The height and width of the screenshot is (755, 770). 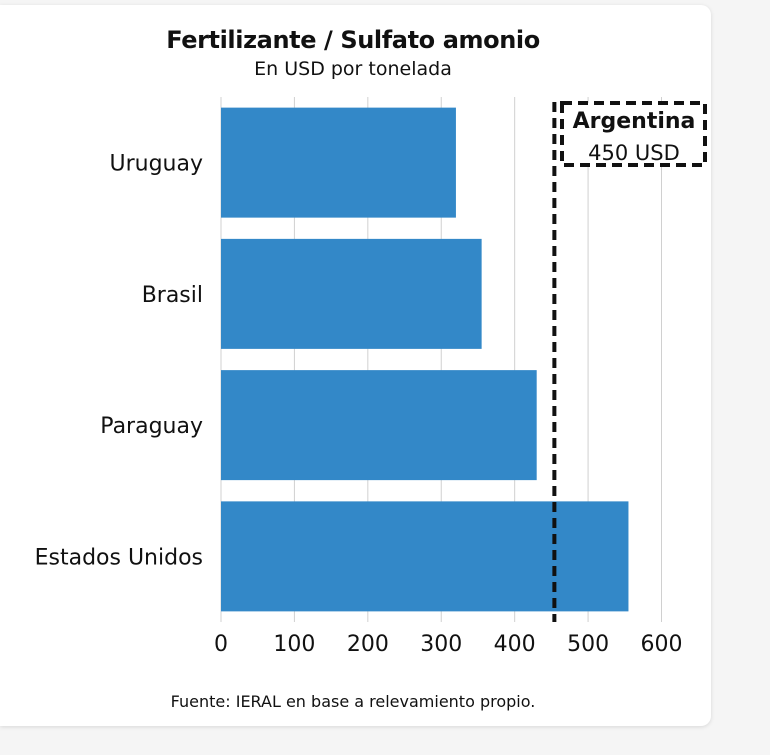 What do you see at coordinates (634, 153) in the screenshot?
I see `annotation-value: 450 USD` at bounding box center [634, 153].